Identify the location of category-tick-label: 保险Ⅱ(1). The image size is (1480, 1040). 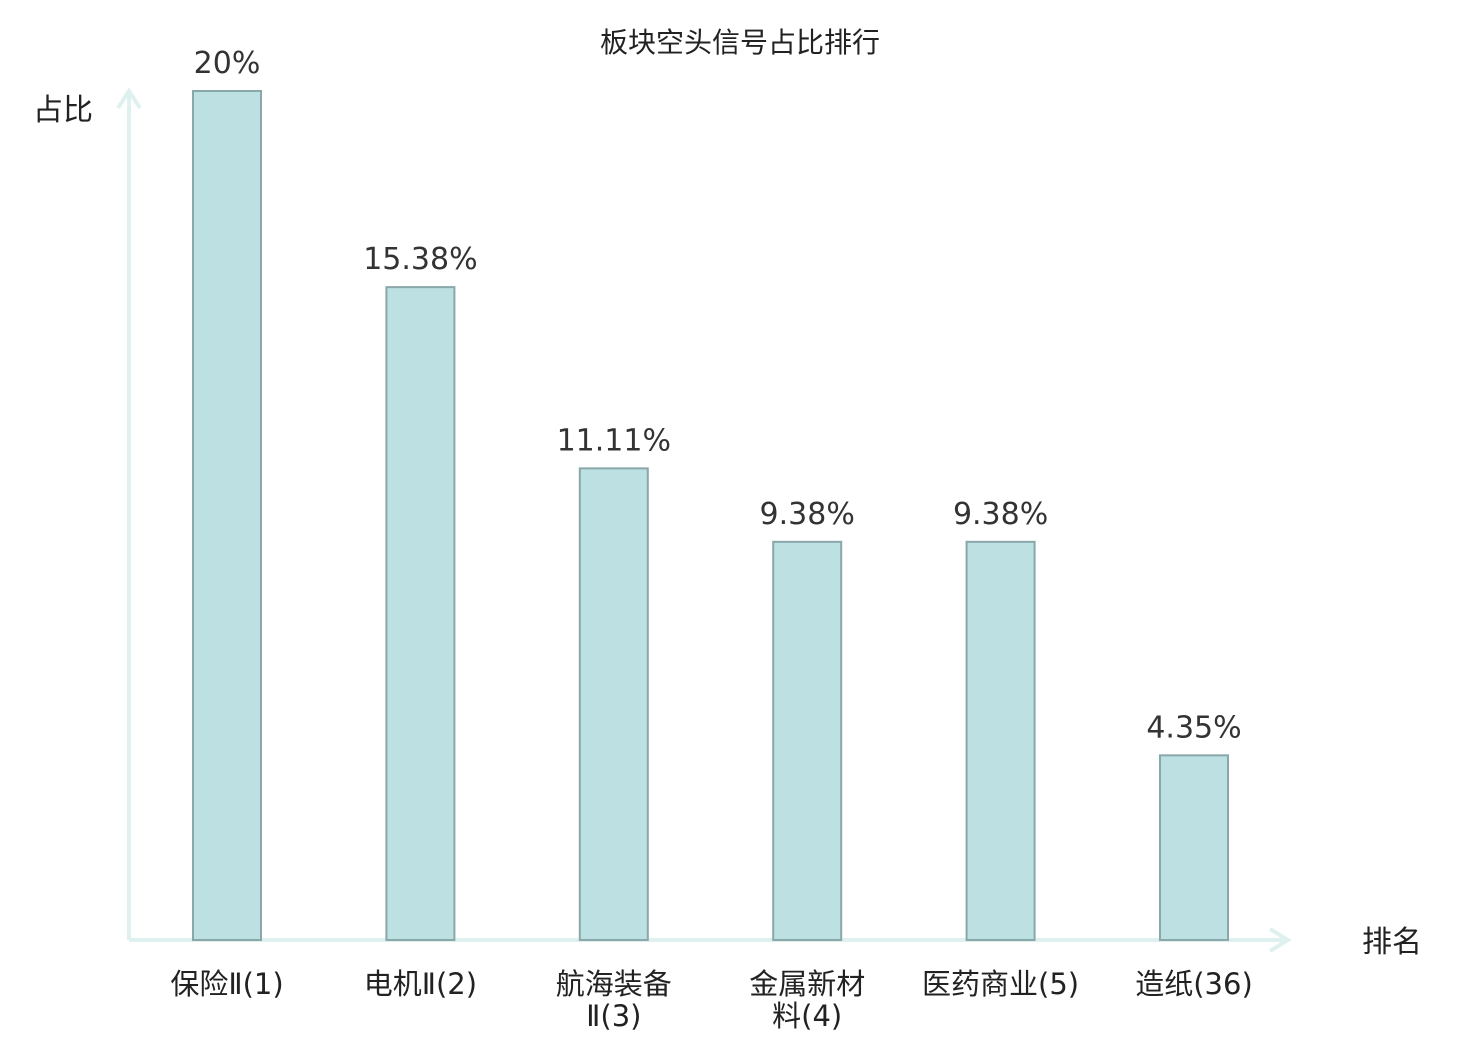
(226, 984).